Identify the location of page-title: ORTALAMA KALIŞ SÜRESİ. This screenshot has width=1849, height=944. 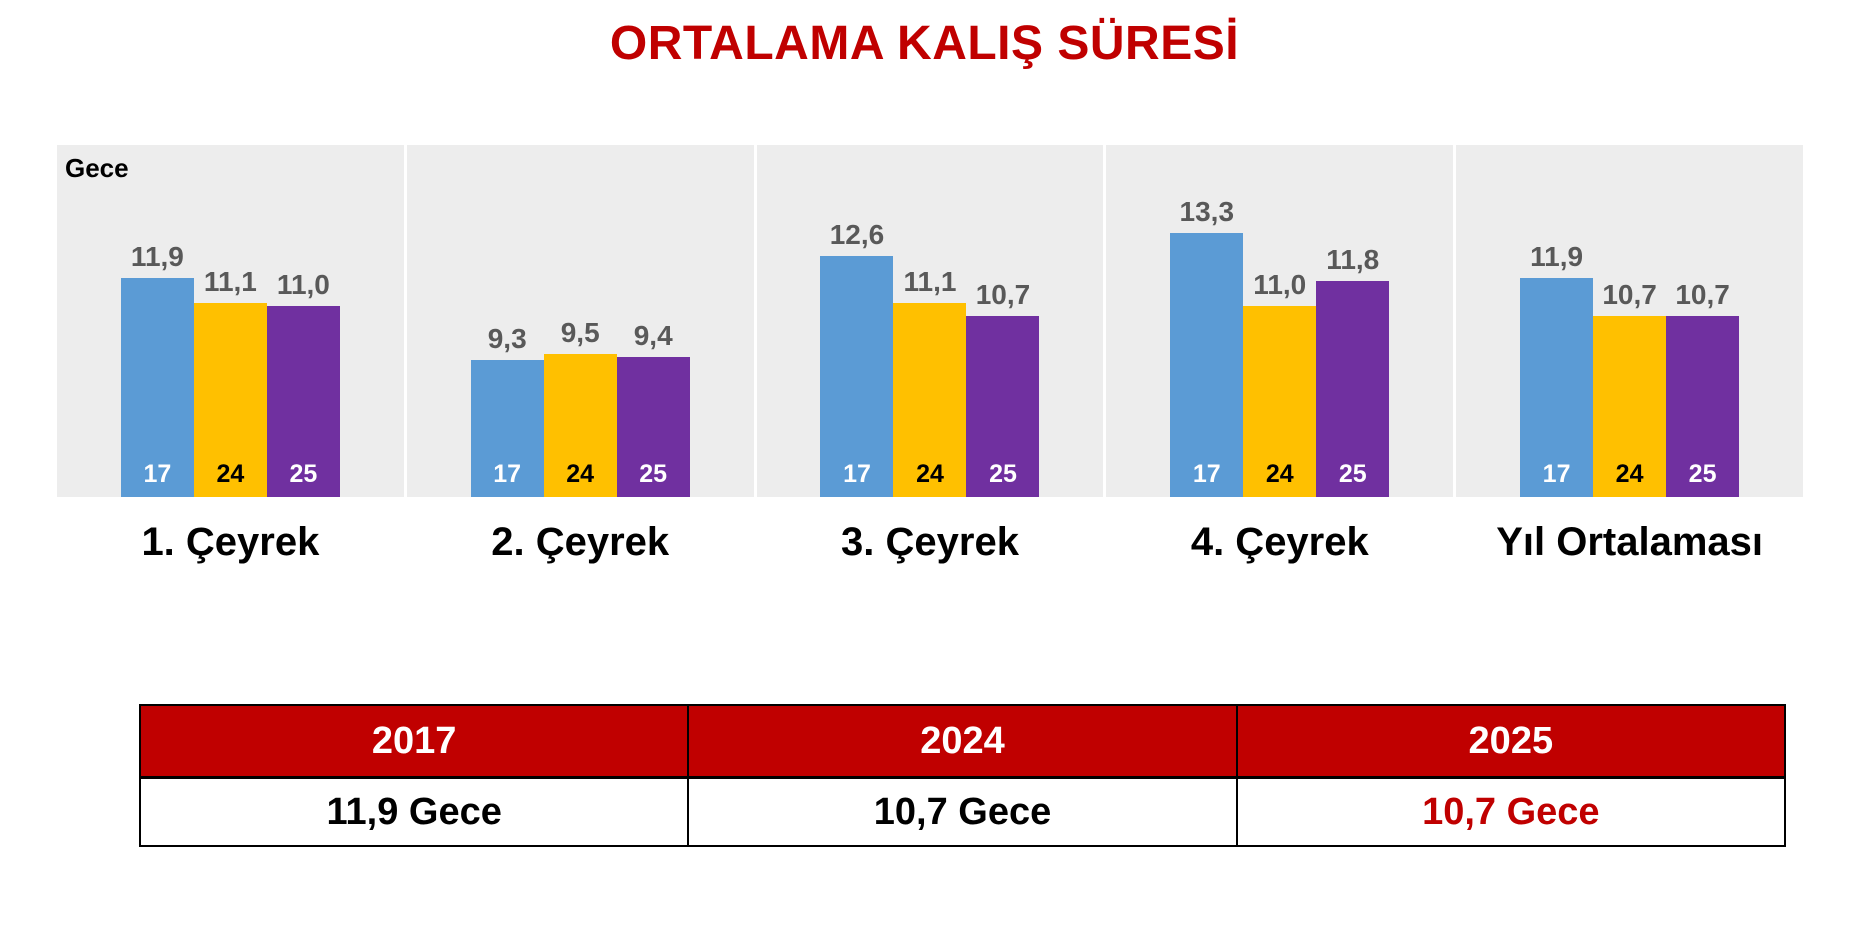
(924, 43).